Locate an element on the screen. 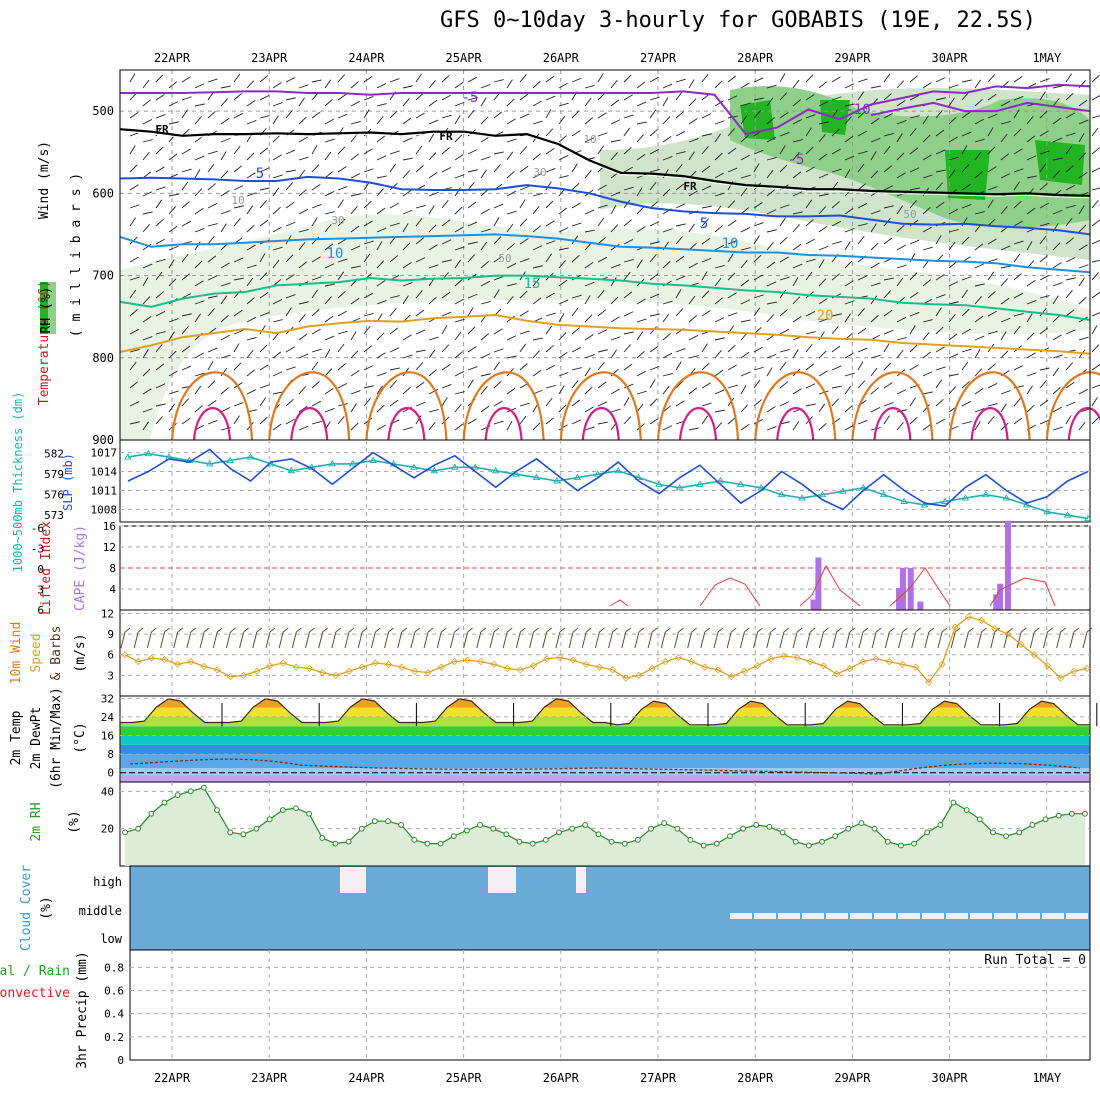 The height and width of the screenshot is (1100, 1100). contour-label: 50 is located at coordinates (909, 214).